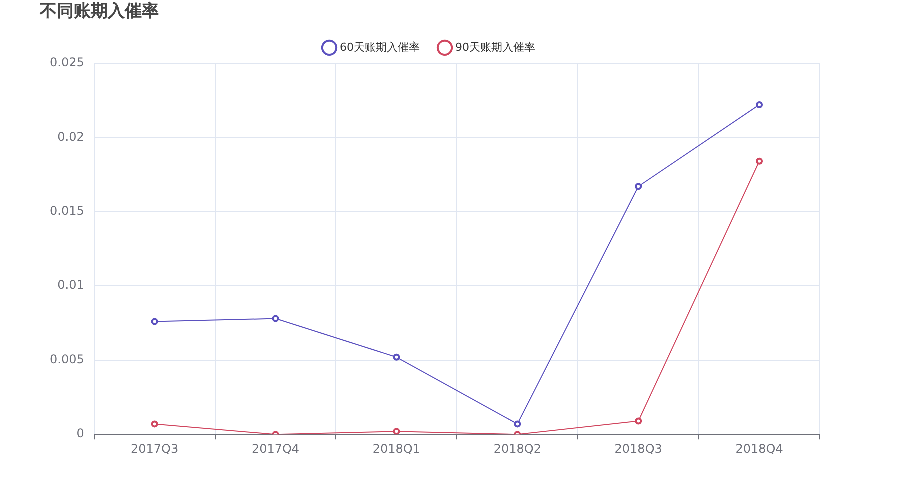 The height and width of the screenshot is (500, 900). I want to click on x-tick-label: 2018Q3, so click(638, 449).